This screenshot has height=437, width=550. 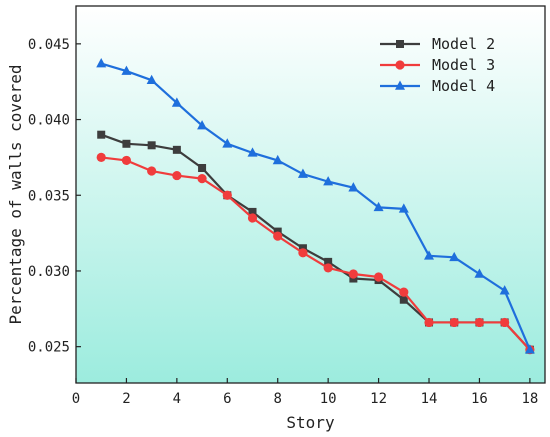 I want to click on legend-item-model-2: Model 2, so click(x=437, y=44).